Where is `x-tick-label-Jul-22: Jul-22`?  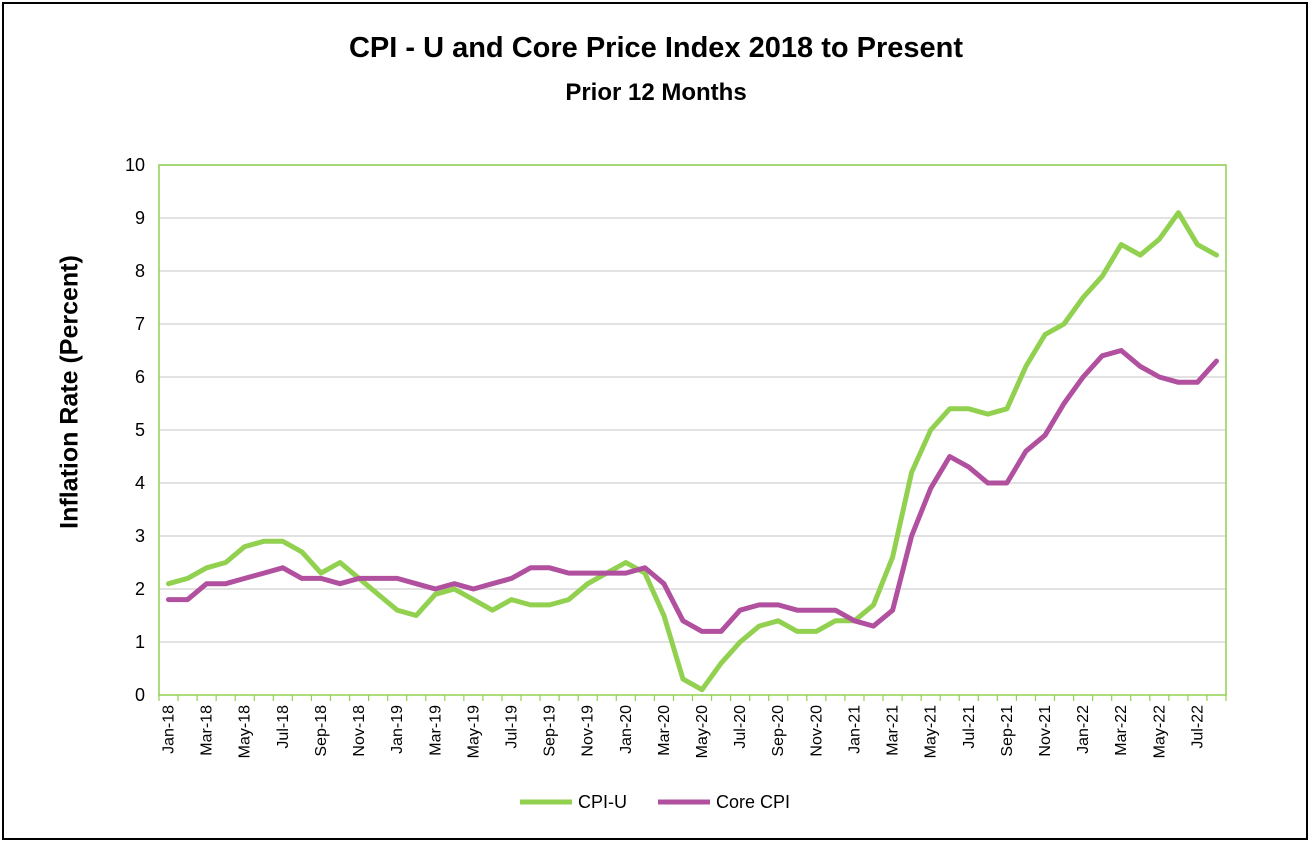 x-tick-label-Jul-22: Jul-22 is located at coordinates (1197, 727).